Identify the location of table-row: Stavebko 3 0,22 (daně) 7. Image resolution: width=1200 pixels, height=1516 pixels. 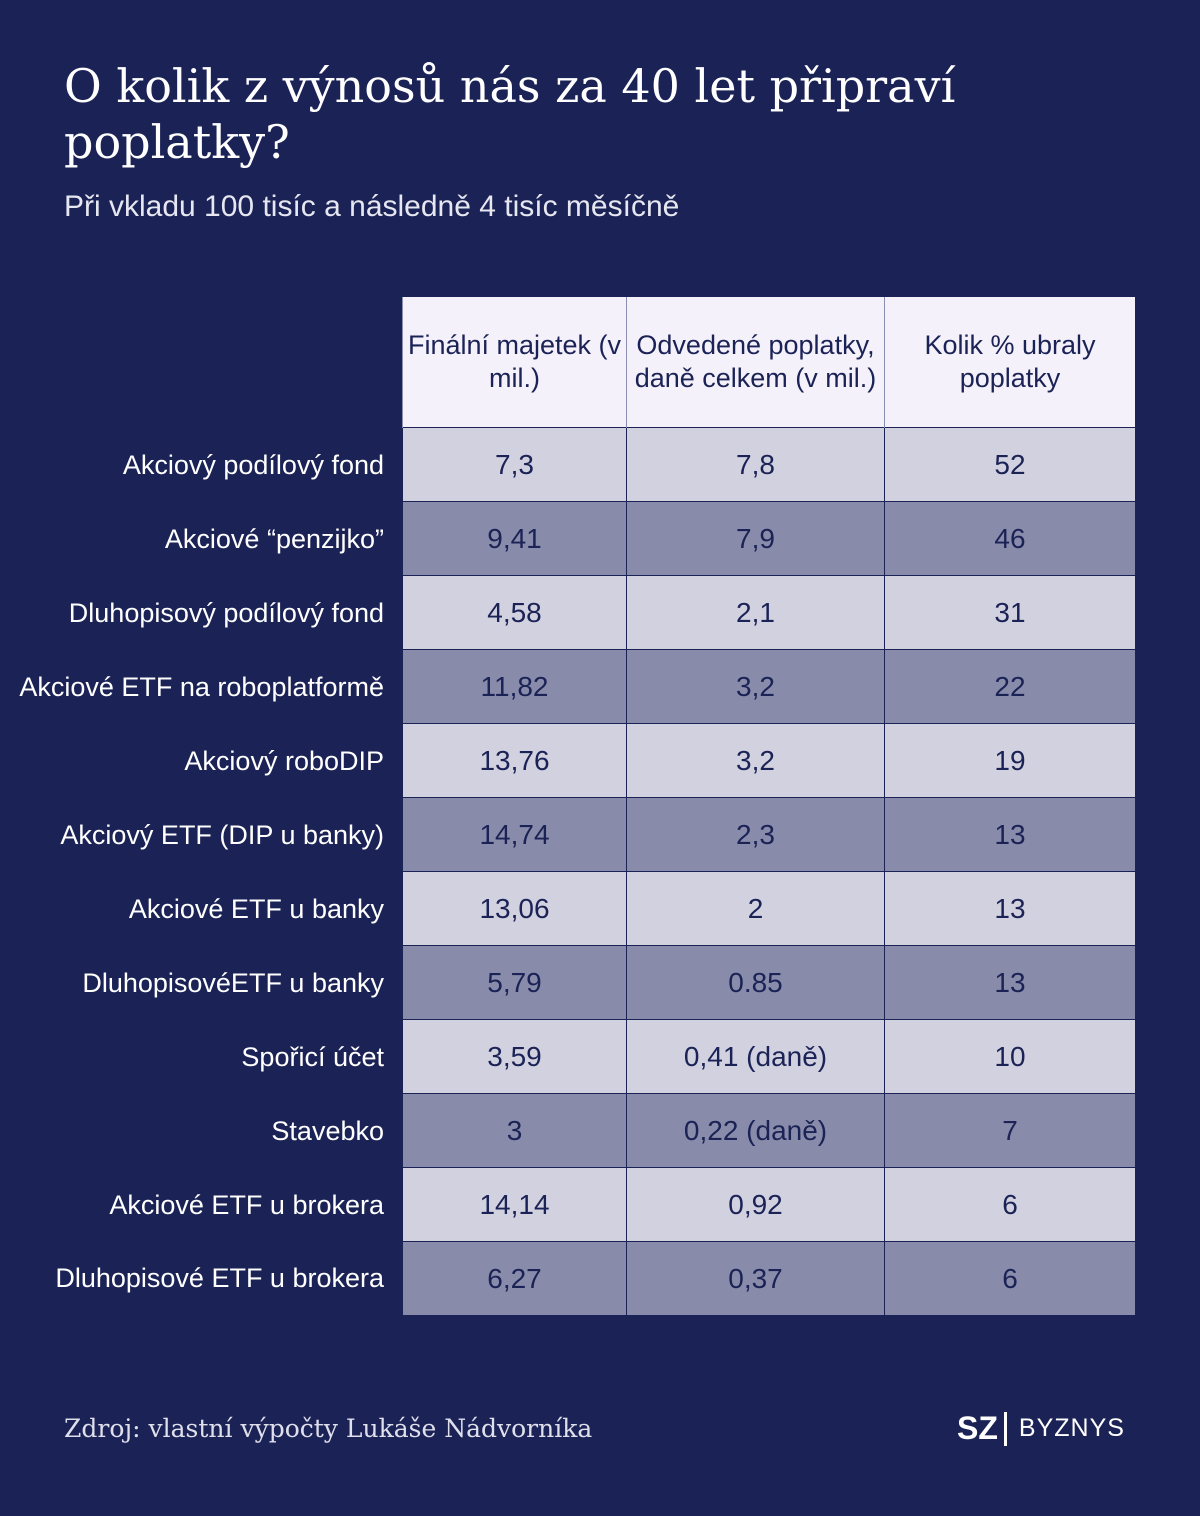
(567, 1130).